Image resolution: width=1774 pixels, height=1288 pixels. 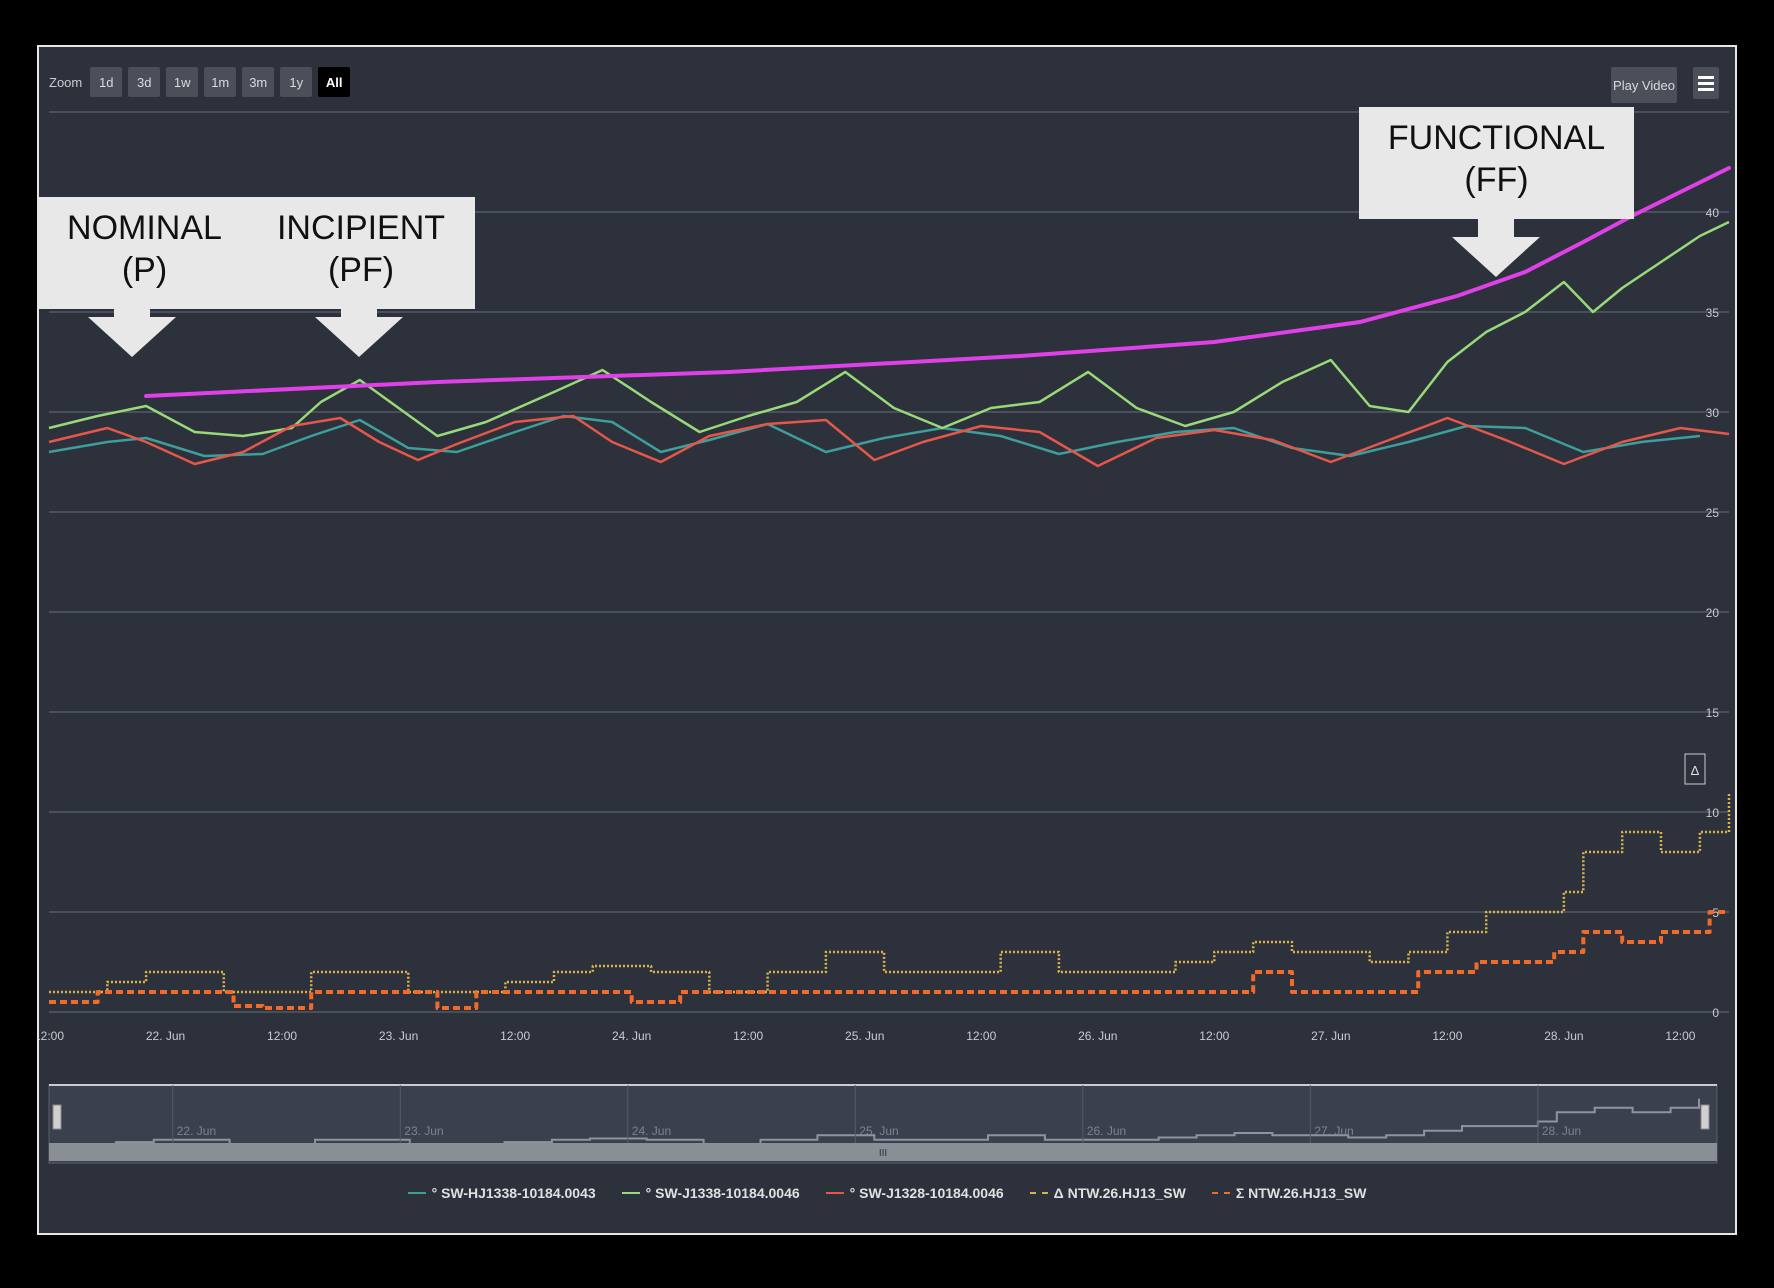 What do you see at coordinates (1713, 213) in the screenshot?
I see `y-tick-label: 40` at bounding box center [1713, 213].